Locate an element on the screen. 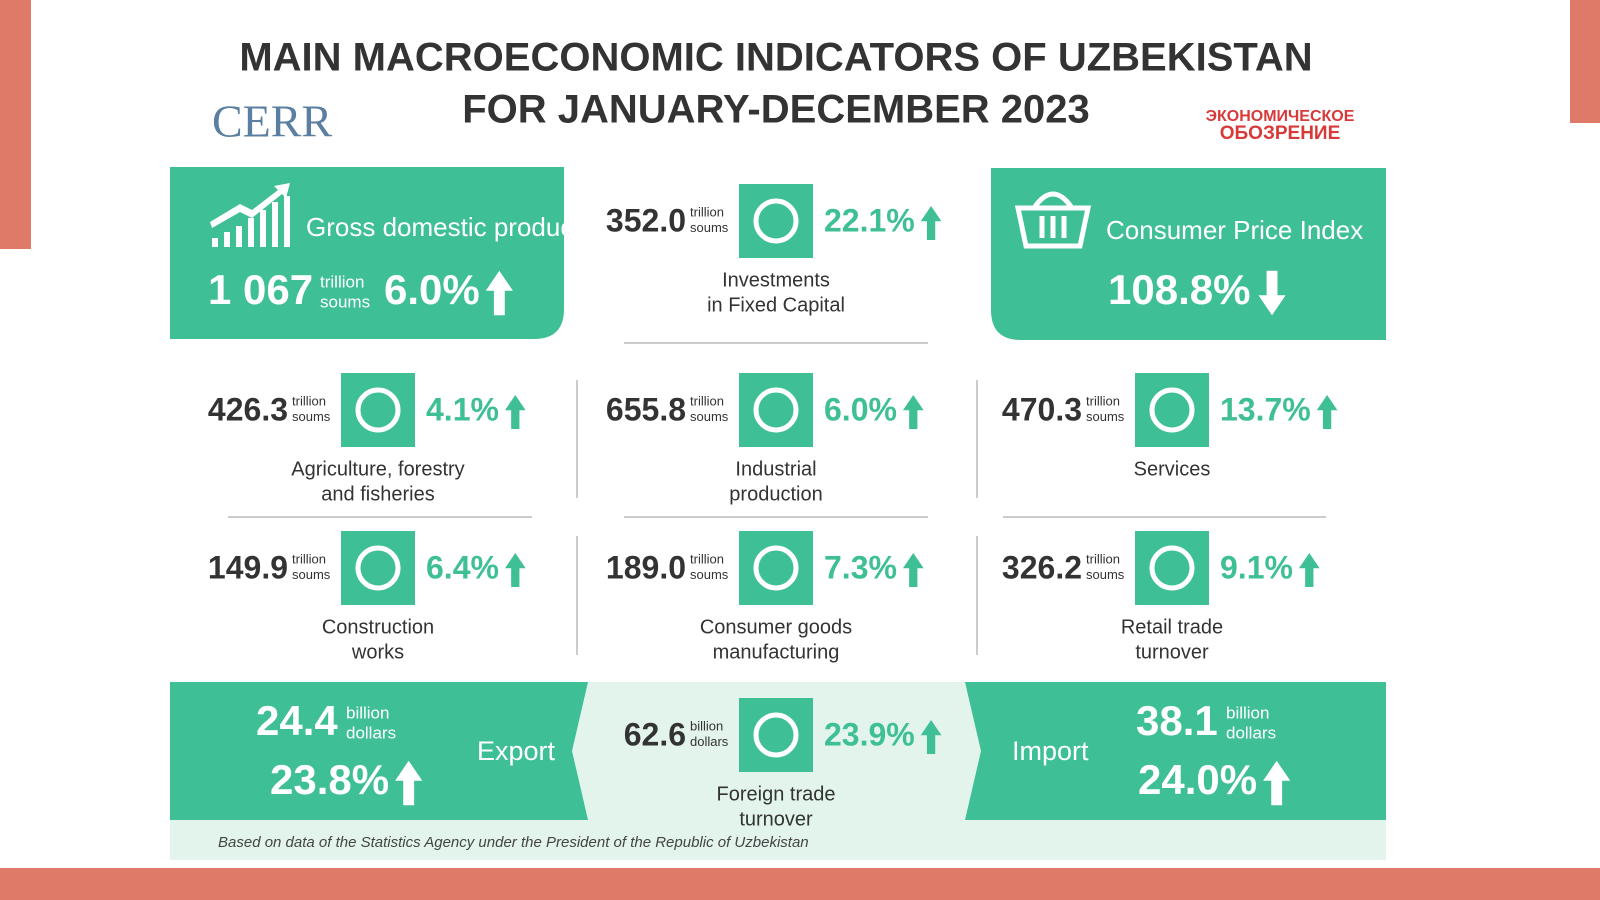 The image size is (1600, 900). value: 470.3 is located at coordinates (1042, 409).